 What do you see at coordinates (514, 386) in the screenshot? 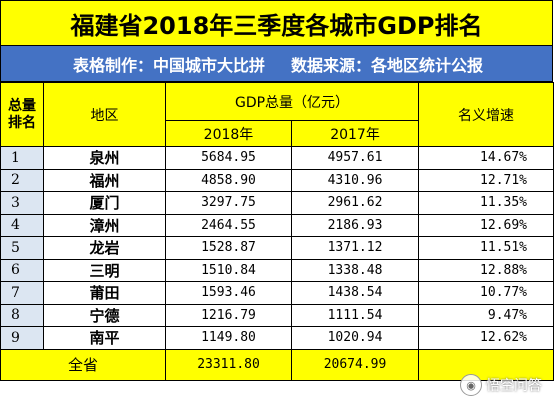
I see `watermark-text: 悟空问答` at bounding box center [514, 386].